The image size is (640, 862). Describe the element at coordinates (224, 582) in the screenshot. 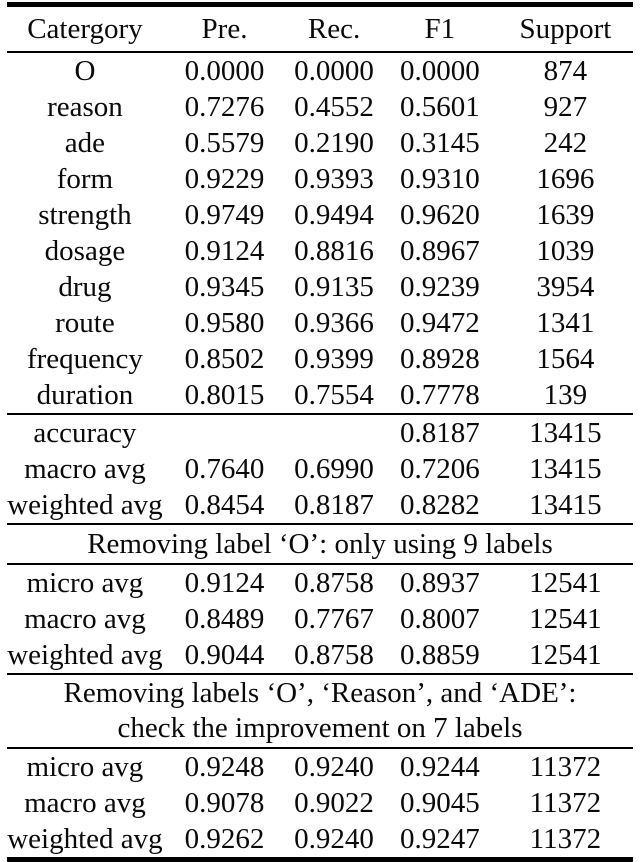

I see `value-cell: 0.9124` at that location.